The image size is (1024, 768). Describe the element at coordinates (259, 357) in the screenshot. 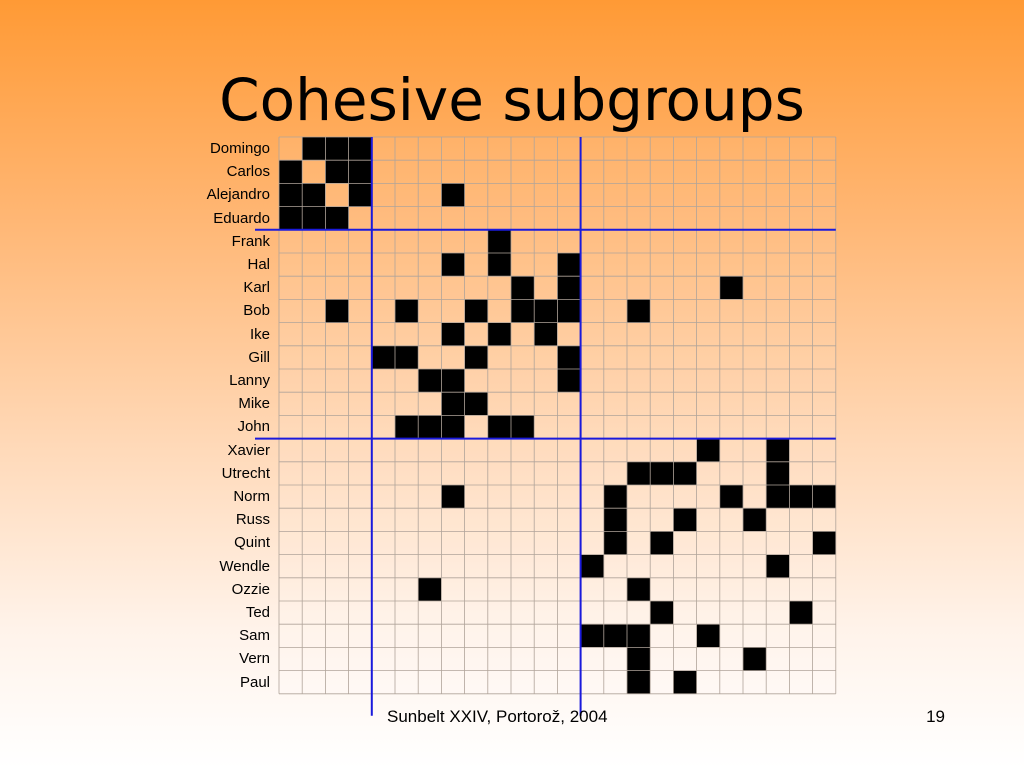

I see `row-label-gill: Gill` at that location.